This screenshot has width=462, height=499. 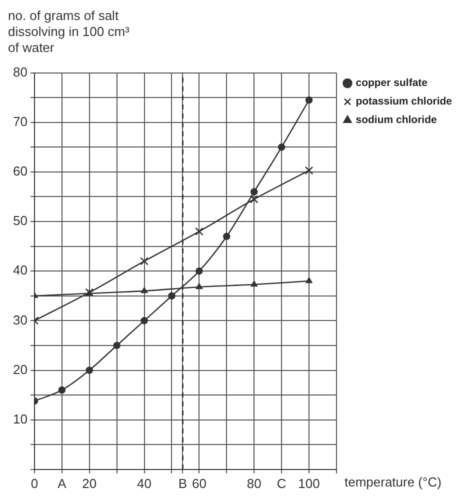 What do you see at coordinates (69, 32) in the screenshot?
I see `y-axis-title: no. of grams of salt dissolving in 100 cm³ of water` at bounding box center [69, 32].